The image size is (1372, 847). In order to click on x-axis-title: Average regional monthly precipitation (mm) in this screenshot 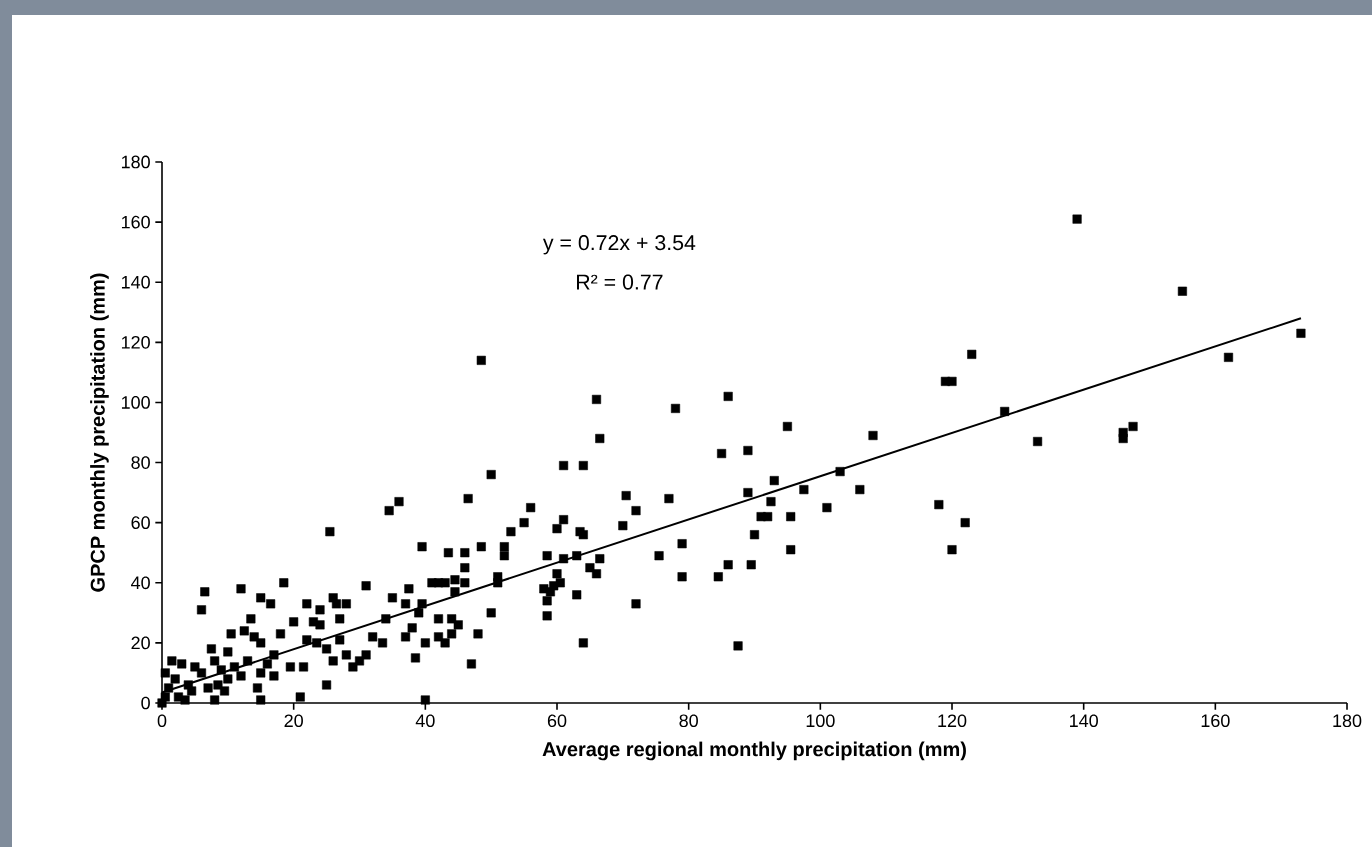, I will do `click(754, 751)`.